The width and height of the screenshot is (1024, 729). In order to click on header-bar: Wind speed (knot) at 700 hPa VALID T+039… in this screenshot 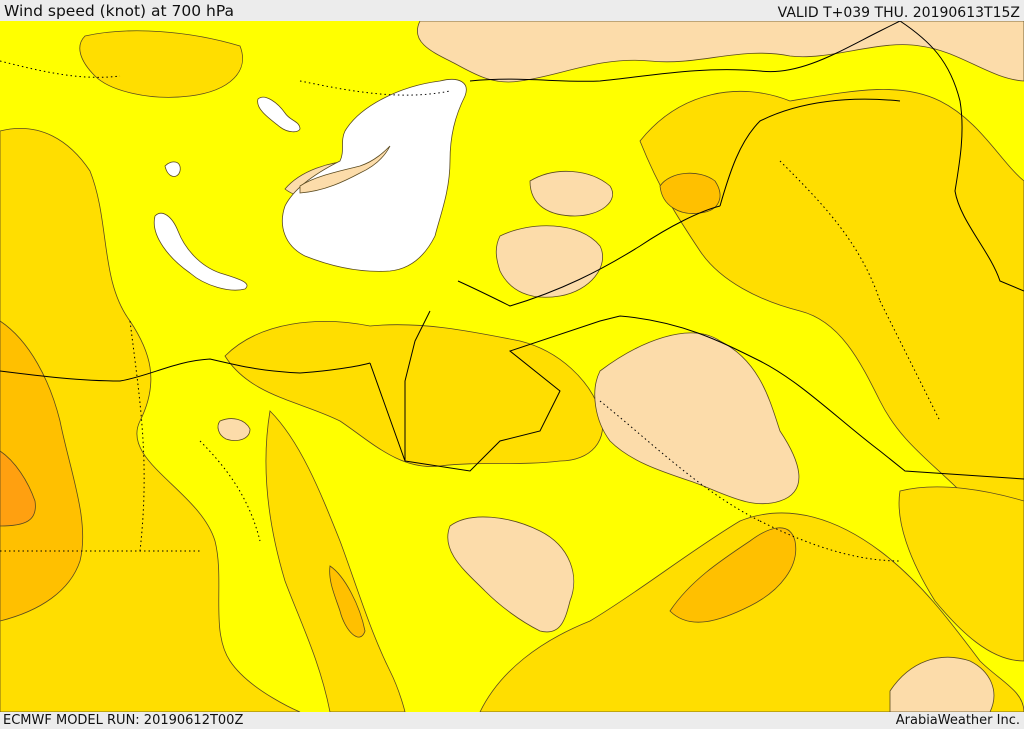, I will do `click(512, 10)`.